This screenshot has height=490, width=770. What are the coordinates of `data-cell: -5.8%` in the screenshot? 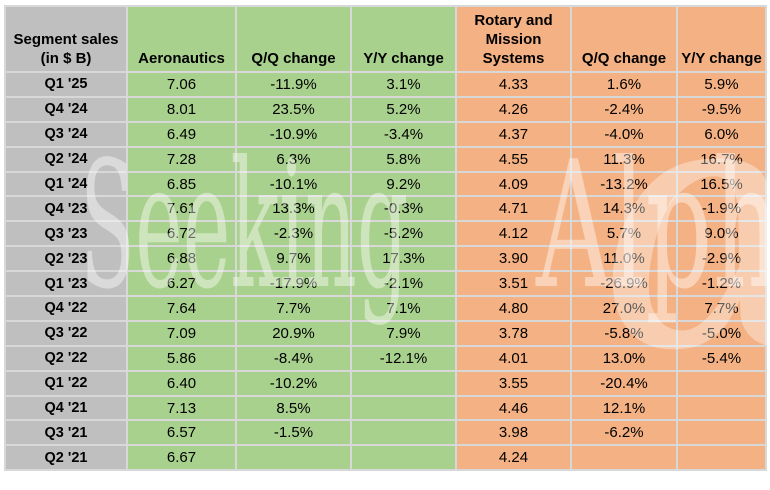 It's located at (624, 333).